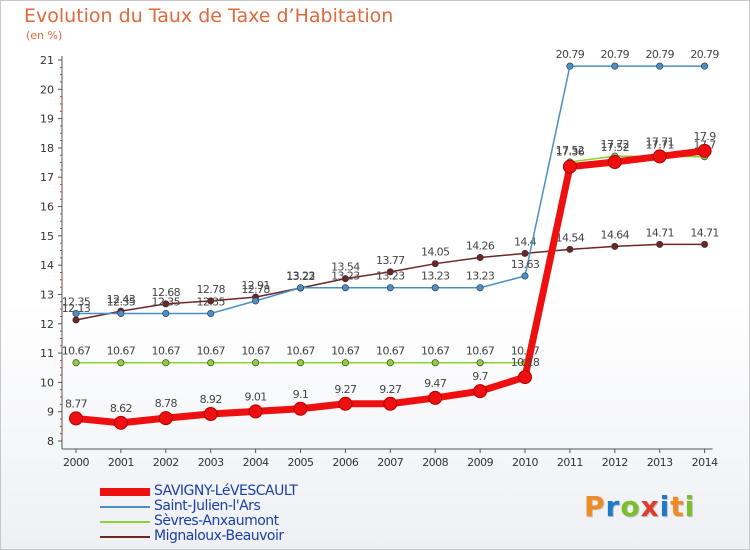  Describe the element at coordinates (121, 408) in the screenshot. I see `data-label: 8.62` at that location.